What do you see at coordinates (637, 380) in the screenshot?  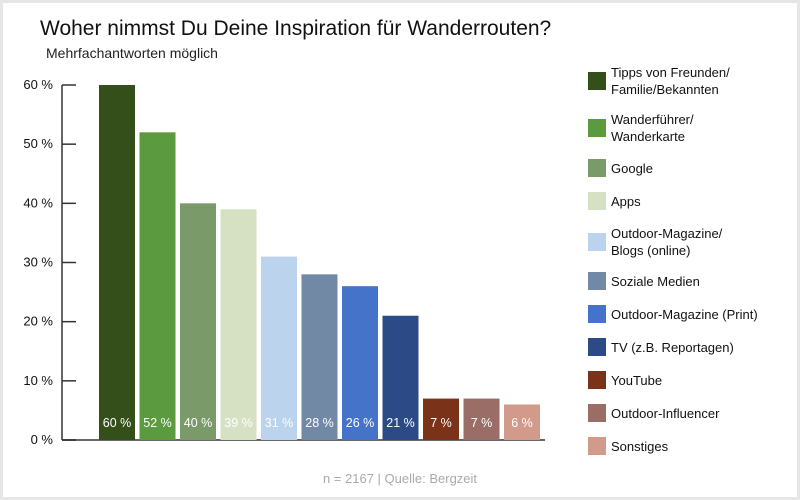 I see `legend-label: YouTube` at bounding box center [637, 380].